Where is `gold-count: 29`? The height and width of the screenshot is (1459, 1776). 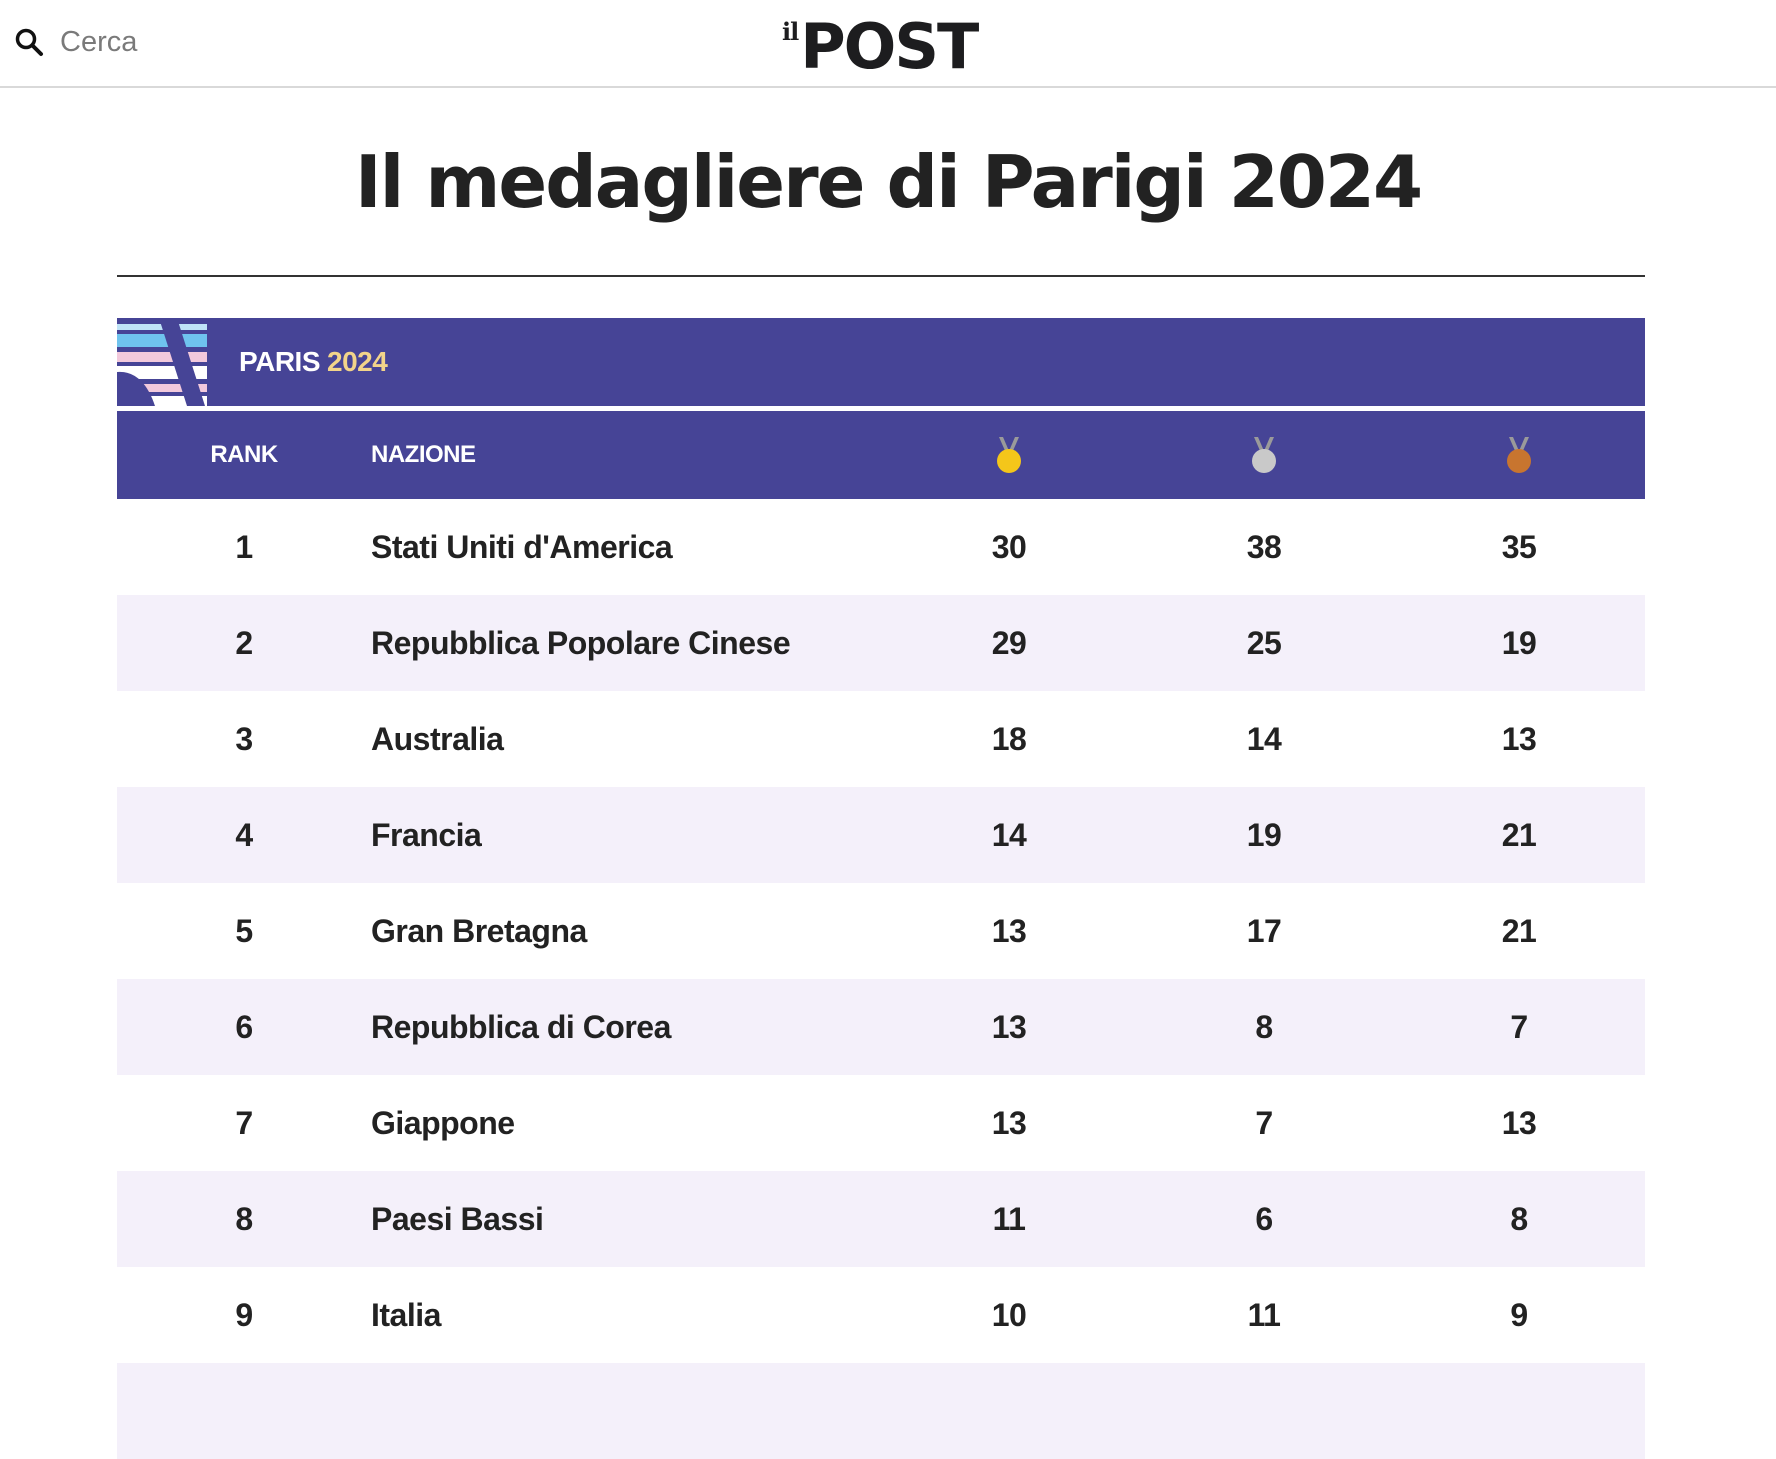
gold-count: 29 is located at coordinates (1009, 642).